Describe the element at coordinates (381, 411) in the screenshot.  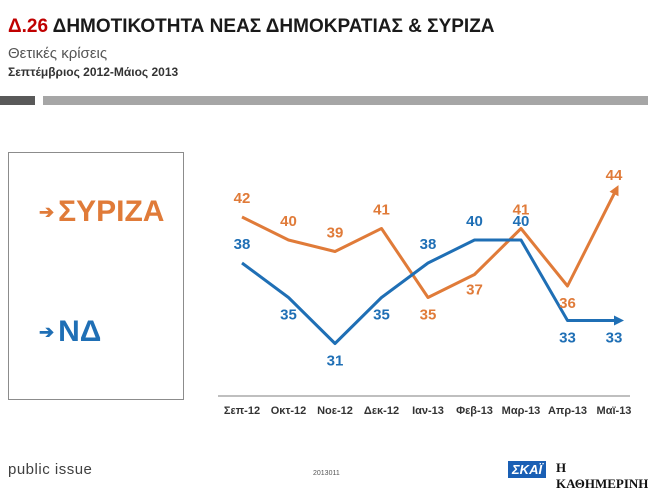
I see `x-tick-label: Δεκ-12` at that location.